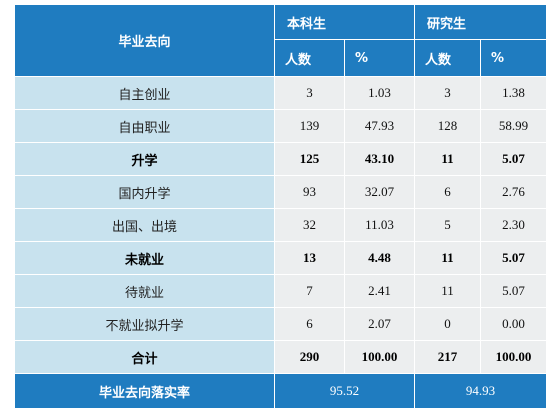 Image resolution: width=560 pixels, height=409 pixels. What do you see at coordinates (144, 357) in the screenshot?
I see `row-label: 合计` at bounding box center [144, 357].